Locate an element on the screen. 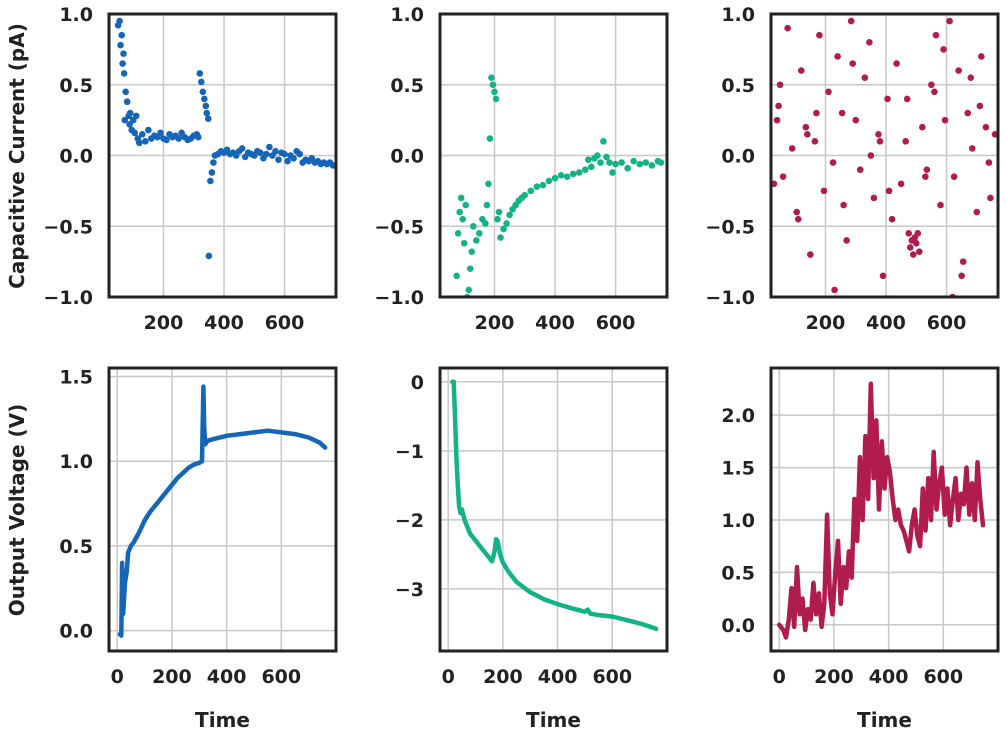  subplot-r1-c0: 0 200 400 600 0.0 0.5 1.0 1.5 Time is located at coordinates (198, 549).